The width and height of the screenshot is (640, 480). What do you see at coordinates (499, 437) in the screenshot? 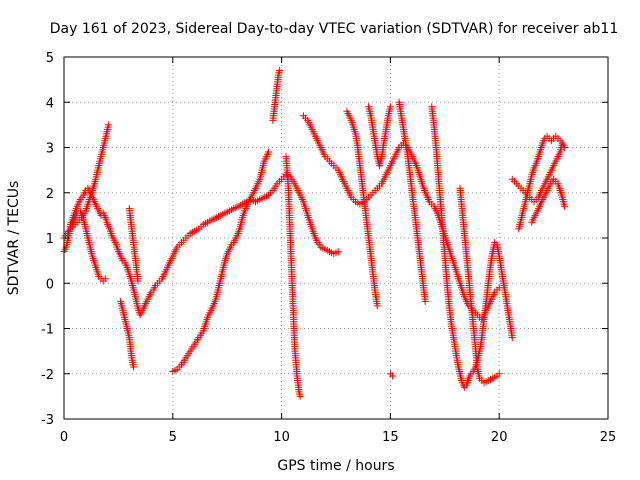
I see `x-tick-label: 20` at bounding box center [499, 437].